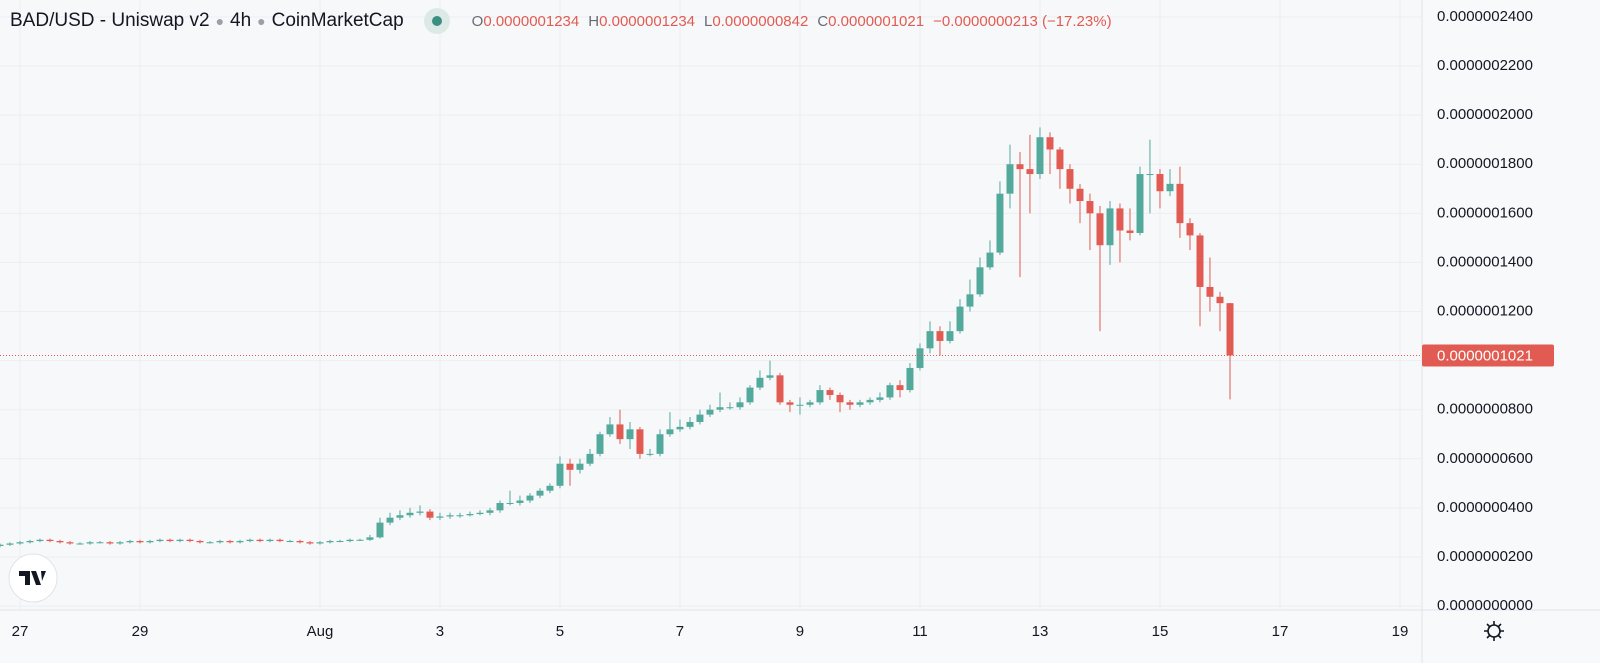 The width and height of the screenshot is (1600, 663). I want to click on ohlc-value: 0.0000000842, so click(760, 21).